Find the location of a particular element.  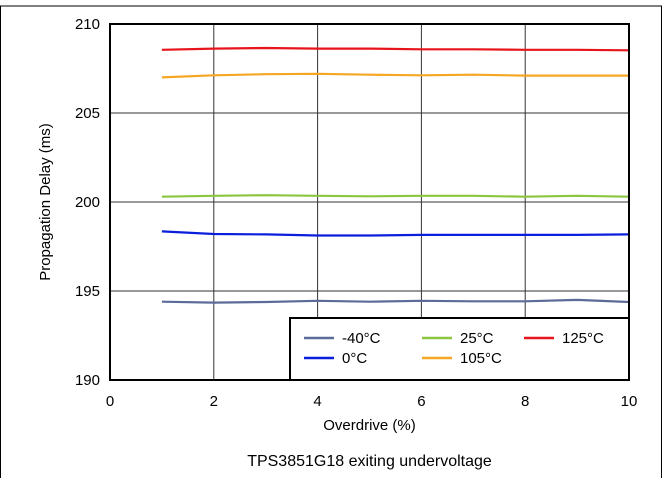

x-tick-label: 6 is located at coordinates (421, 401).